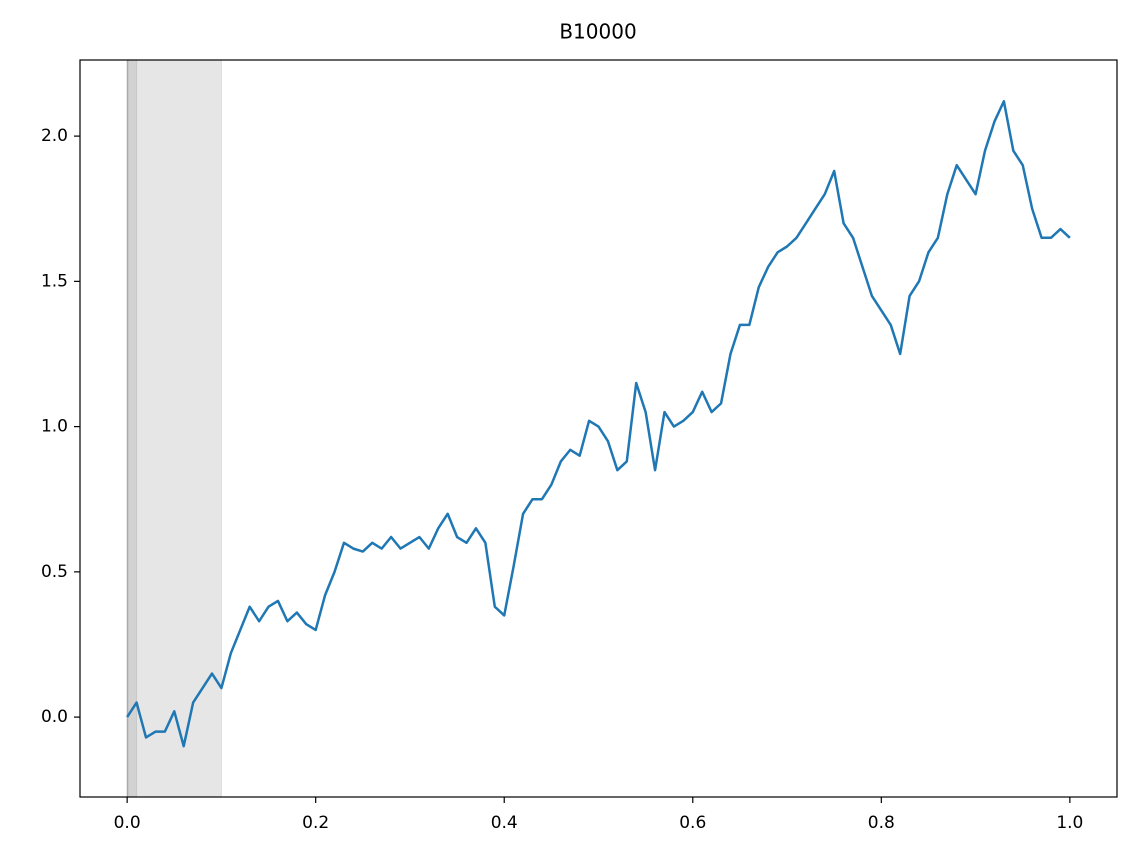 This screenshot has width=1141, height=862. I want to click on y-tick-label: 0.0, so click(54, 717).